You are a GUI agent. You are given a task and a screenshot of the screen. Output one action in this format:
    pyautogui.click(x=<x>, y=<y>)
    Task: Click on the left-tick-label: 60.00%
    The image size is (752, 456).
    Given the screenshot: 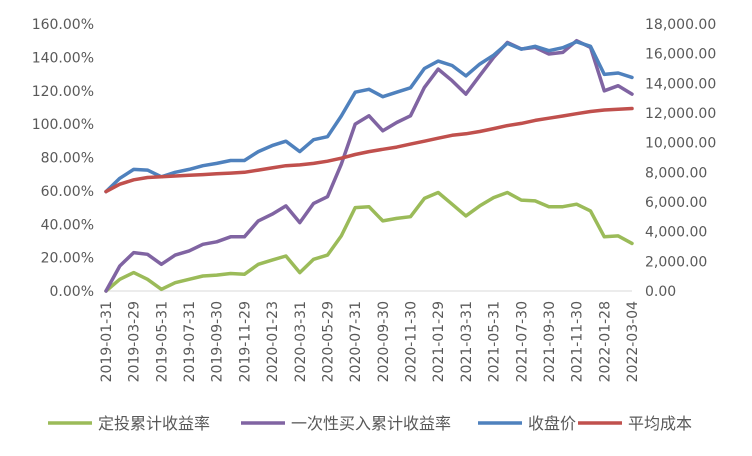 What is the action you would take?
    pyautogui.click(x=67, y=192)
    